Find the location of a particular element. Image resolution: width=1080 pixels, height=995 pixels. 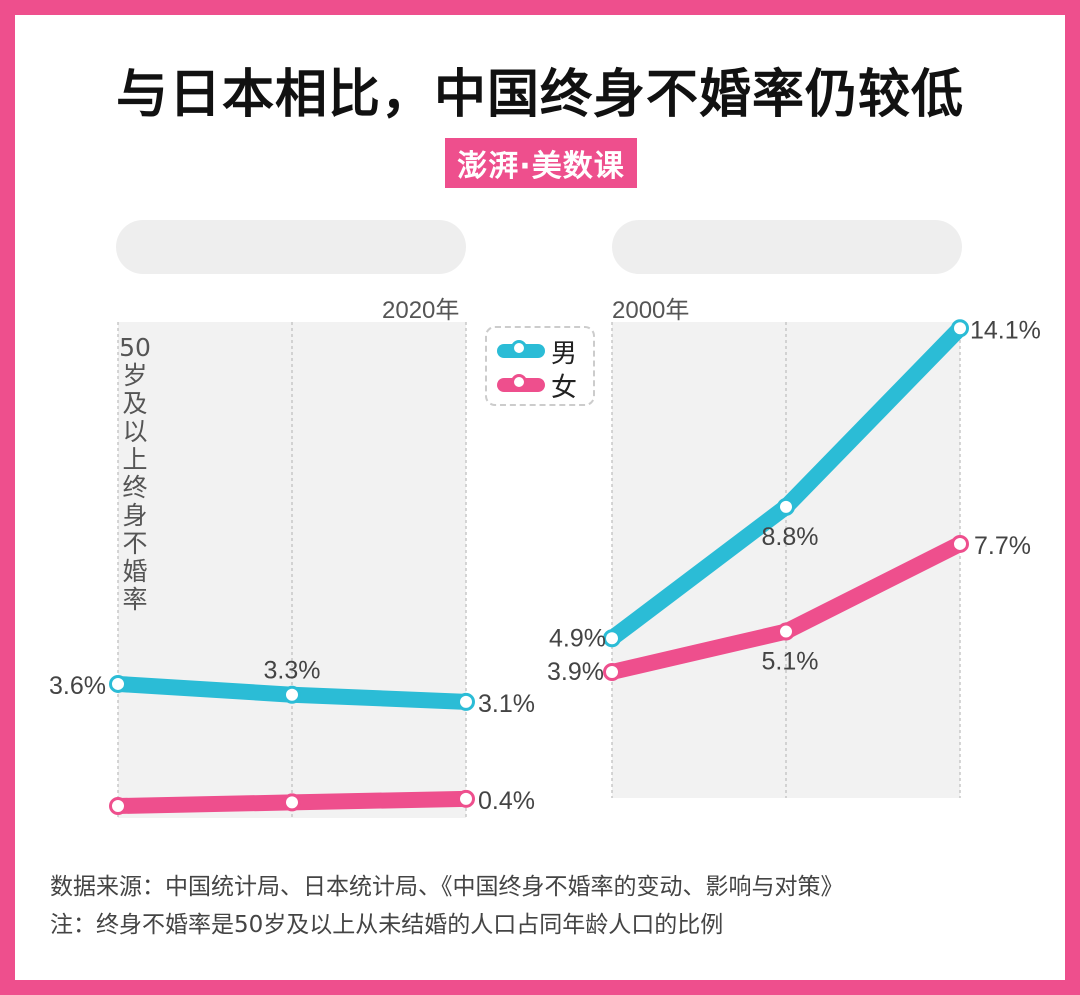

footnote-source: 数据来源：中国统计局、日本统计局、《中国终身不婚率的变动、影响与对策》 is located at coordinates (447, 887).